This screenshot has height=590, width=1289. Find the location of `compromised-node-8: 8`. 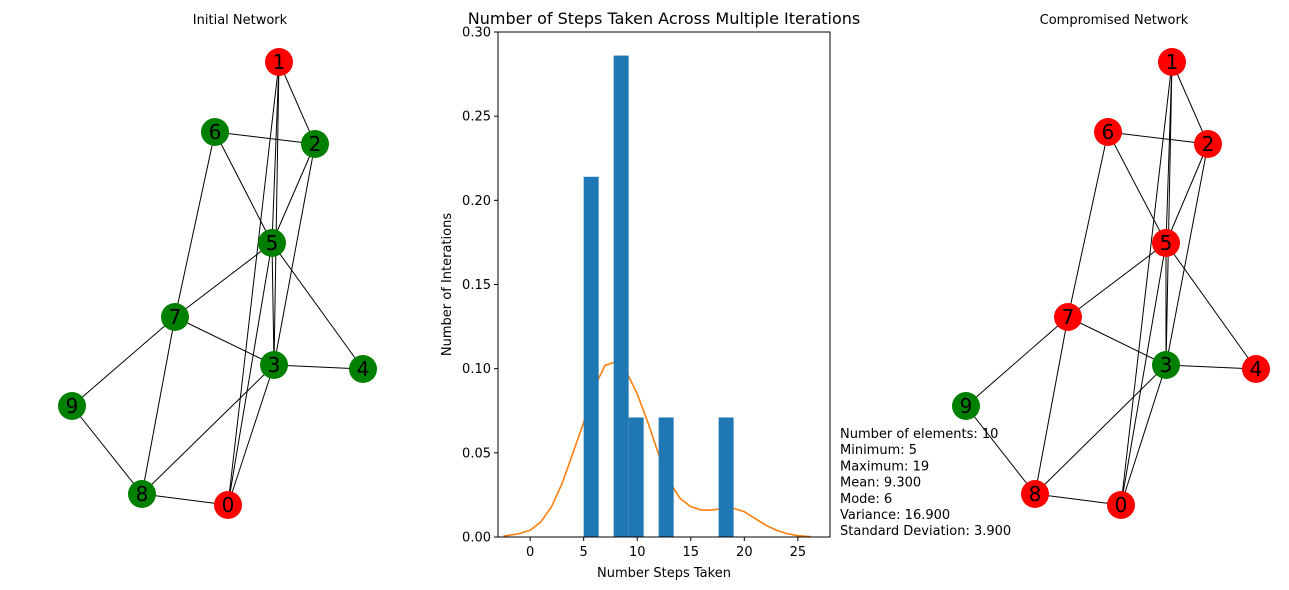

compromised-node-8: 8 is located at coordinates (1035, 494).